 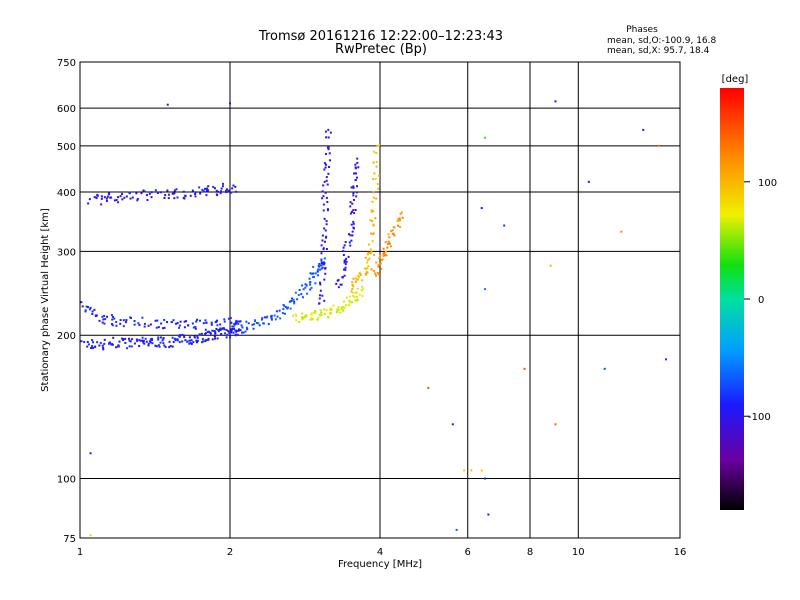 What do you see at coordinates (760, 300) in the screenshot?
I see `colorbar-ticks: 100 0 -100` at bounding box center [760, 300].